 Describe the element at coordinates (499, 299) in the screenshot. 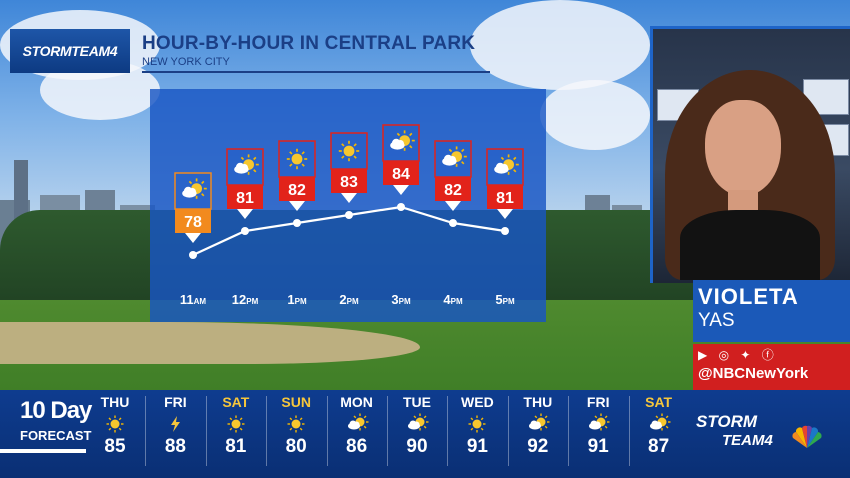

I see `hour-number: 5` at that location.